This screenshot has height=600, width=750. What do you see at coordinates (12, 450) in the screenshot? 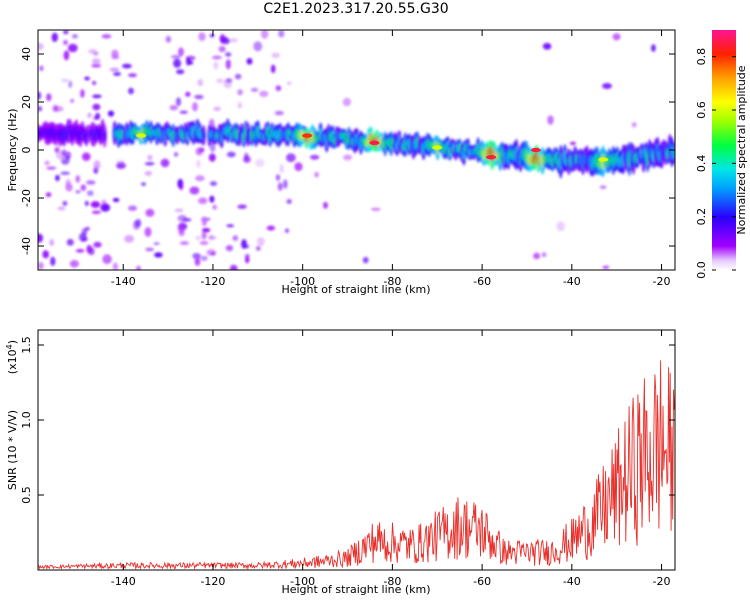
I see `snr-ylabel: SNR (10 * V/V)` at bounding box center [12, 450].